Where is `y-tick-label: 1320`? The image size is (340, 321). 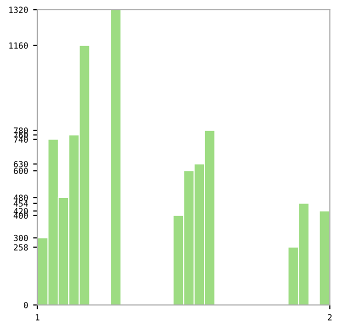 y-tick-label: 1320 is located at coordinates (18, 9).